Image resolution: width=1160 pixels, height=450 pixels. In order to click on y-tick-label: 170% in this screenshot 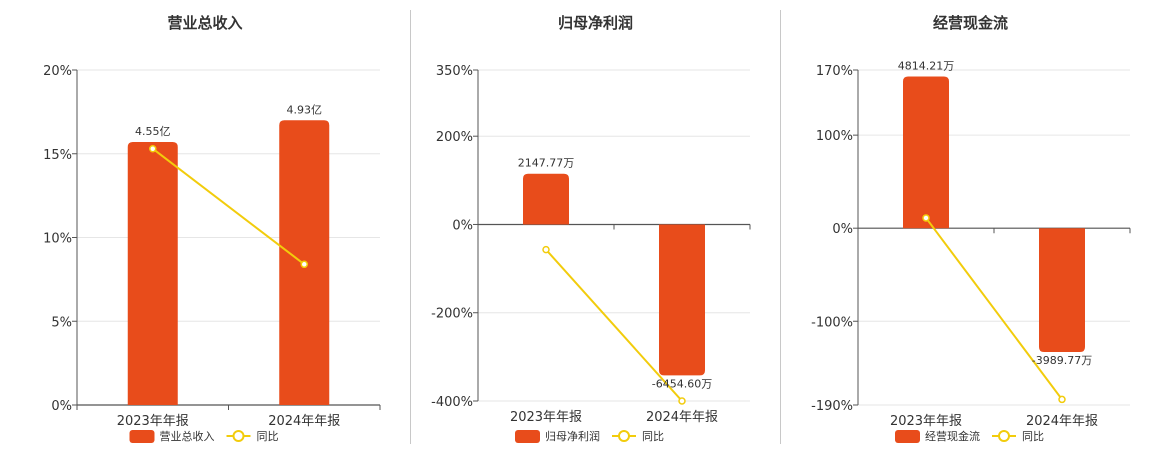, I will do `click(834, 71)`.